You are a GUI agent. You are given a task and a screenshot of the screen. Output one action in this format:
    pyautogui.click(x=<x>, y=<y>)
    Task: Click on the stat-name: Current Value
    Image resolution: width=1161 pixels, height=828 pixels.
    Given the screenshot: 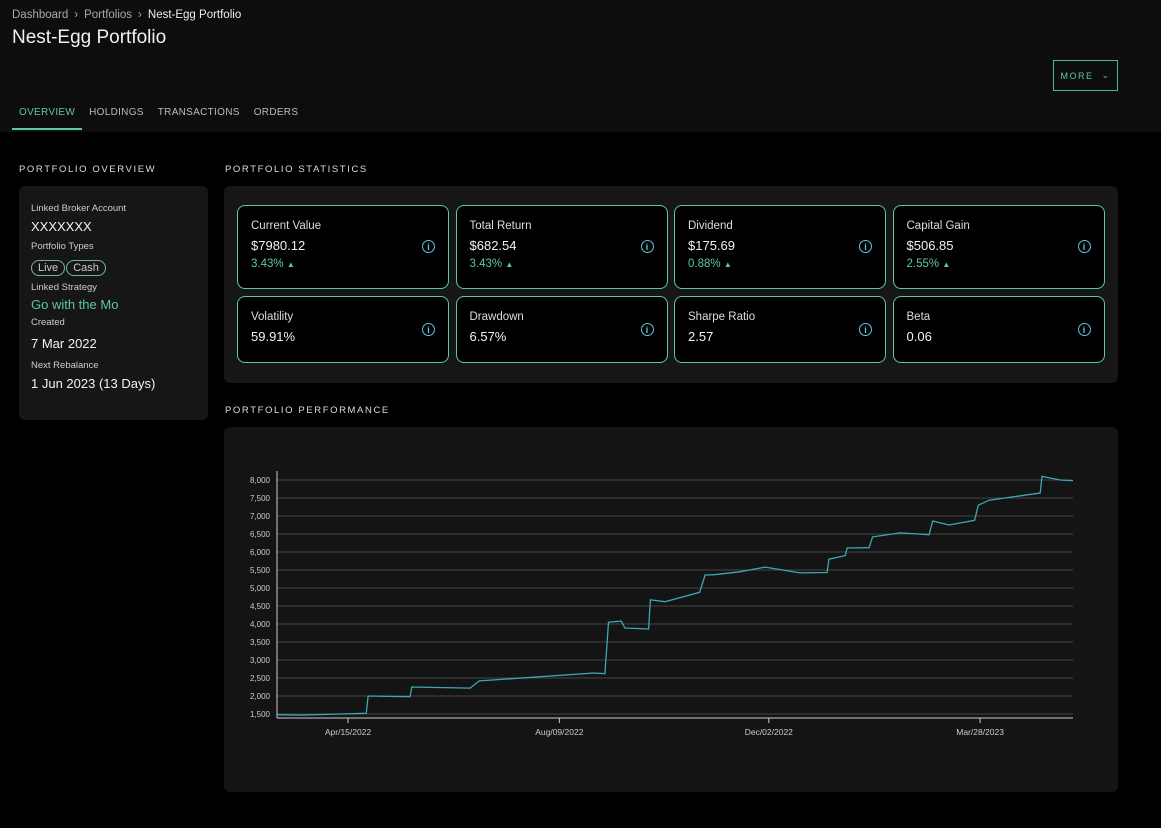 What is the action you would take?
    pyautogui.click(x=286, y=226)
    